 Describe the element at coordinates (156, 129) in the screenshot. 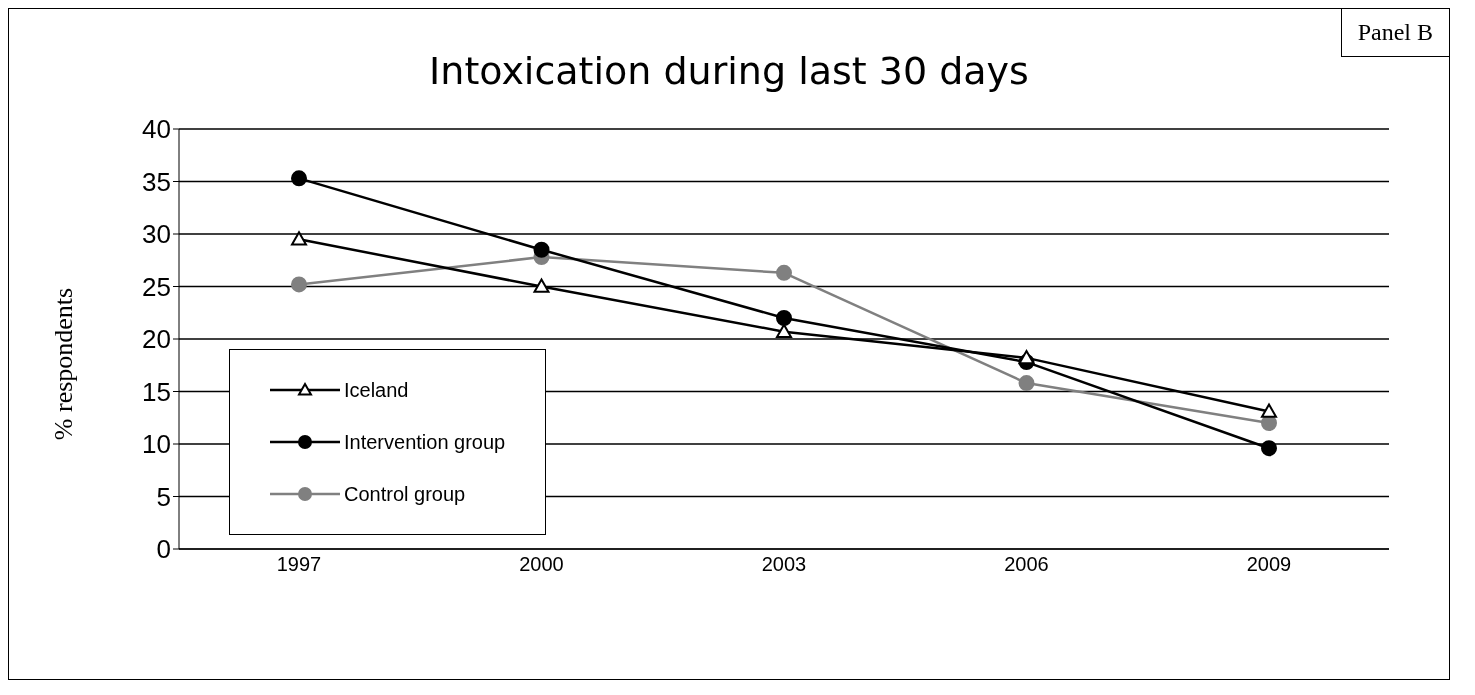

I see `y-tick-label: 40` at that location.